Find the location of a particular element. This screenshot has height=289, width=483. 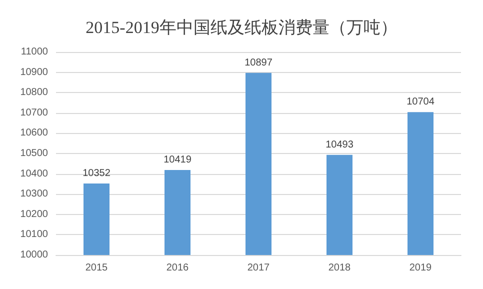

data-label: 10419 is located at coordinates (178, 160).